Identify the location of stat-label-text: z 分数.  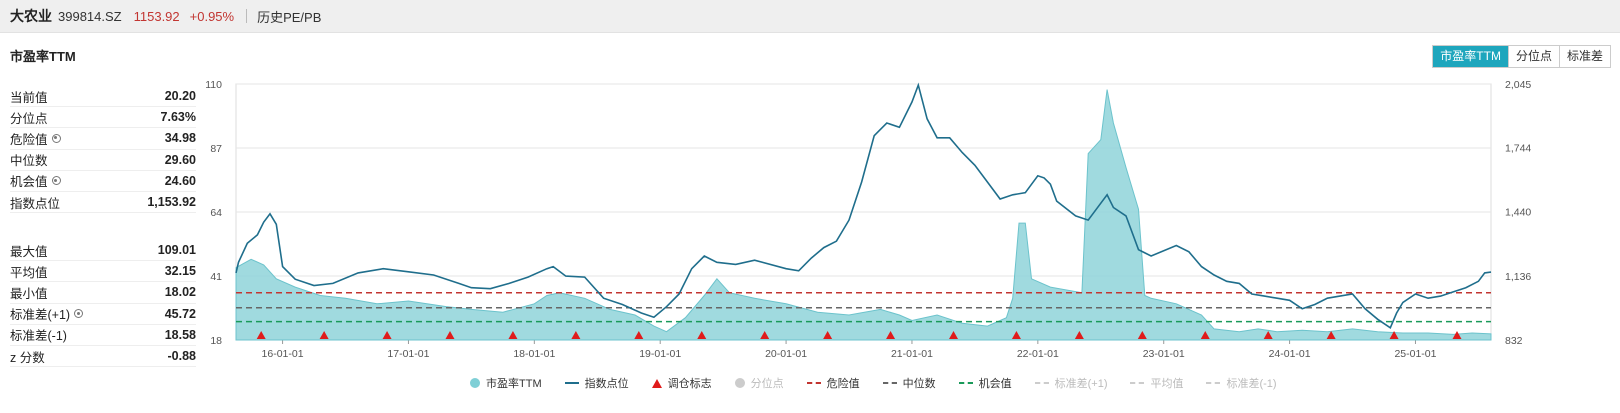
(27, 357).